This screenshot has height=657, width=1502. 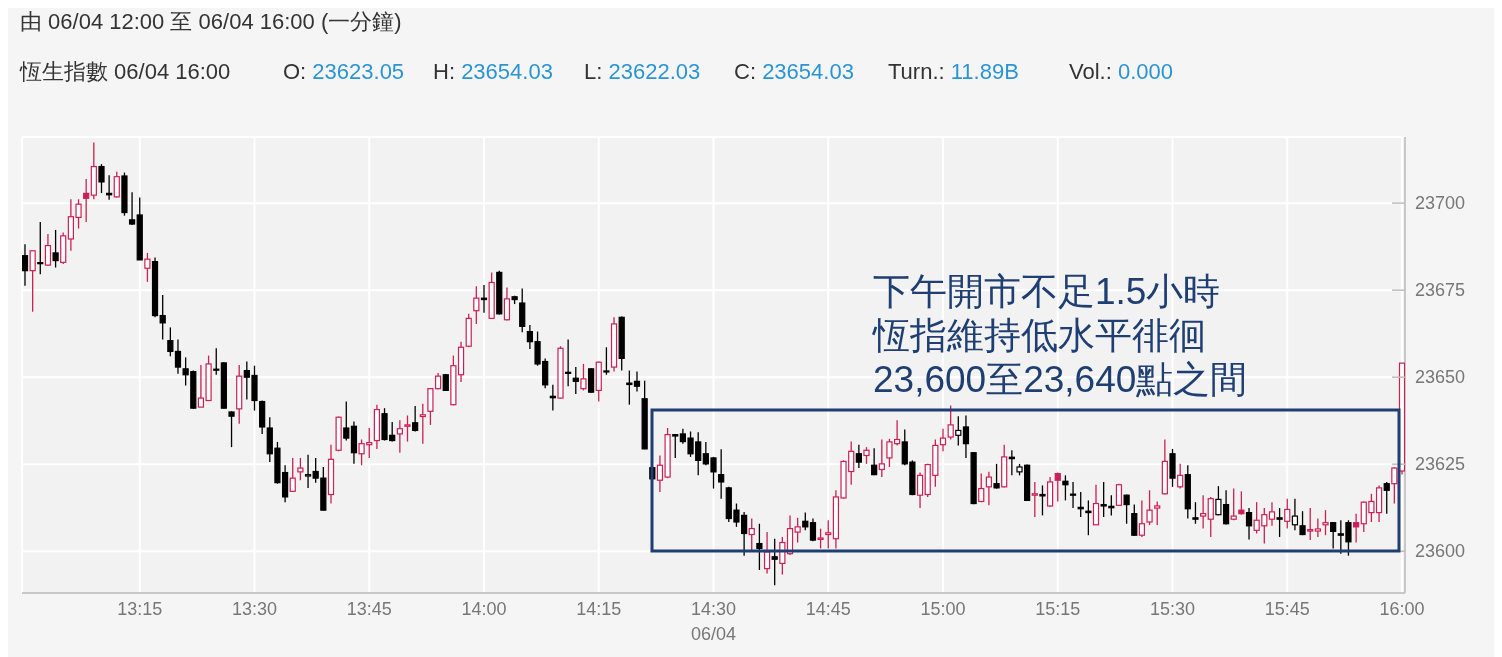 What do you see at coordinates (484, 609) in the screenshot?
I see `x-tick-label: 14:00` at bounding box center [484, 609].